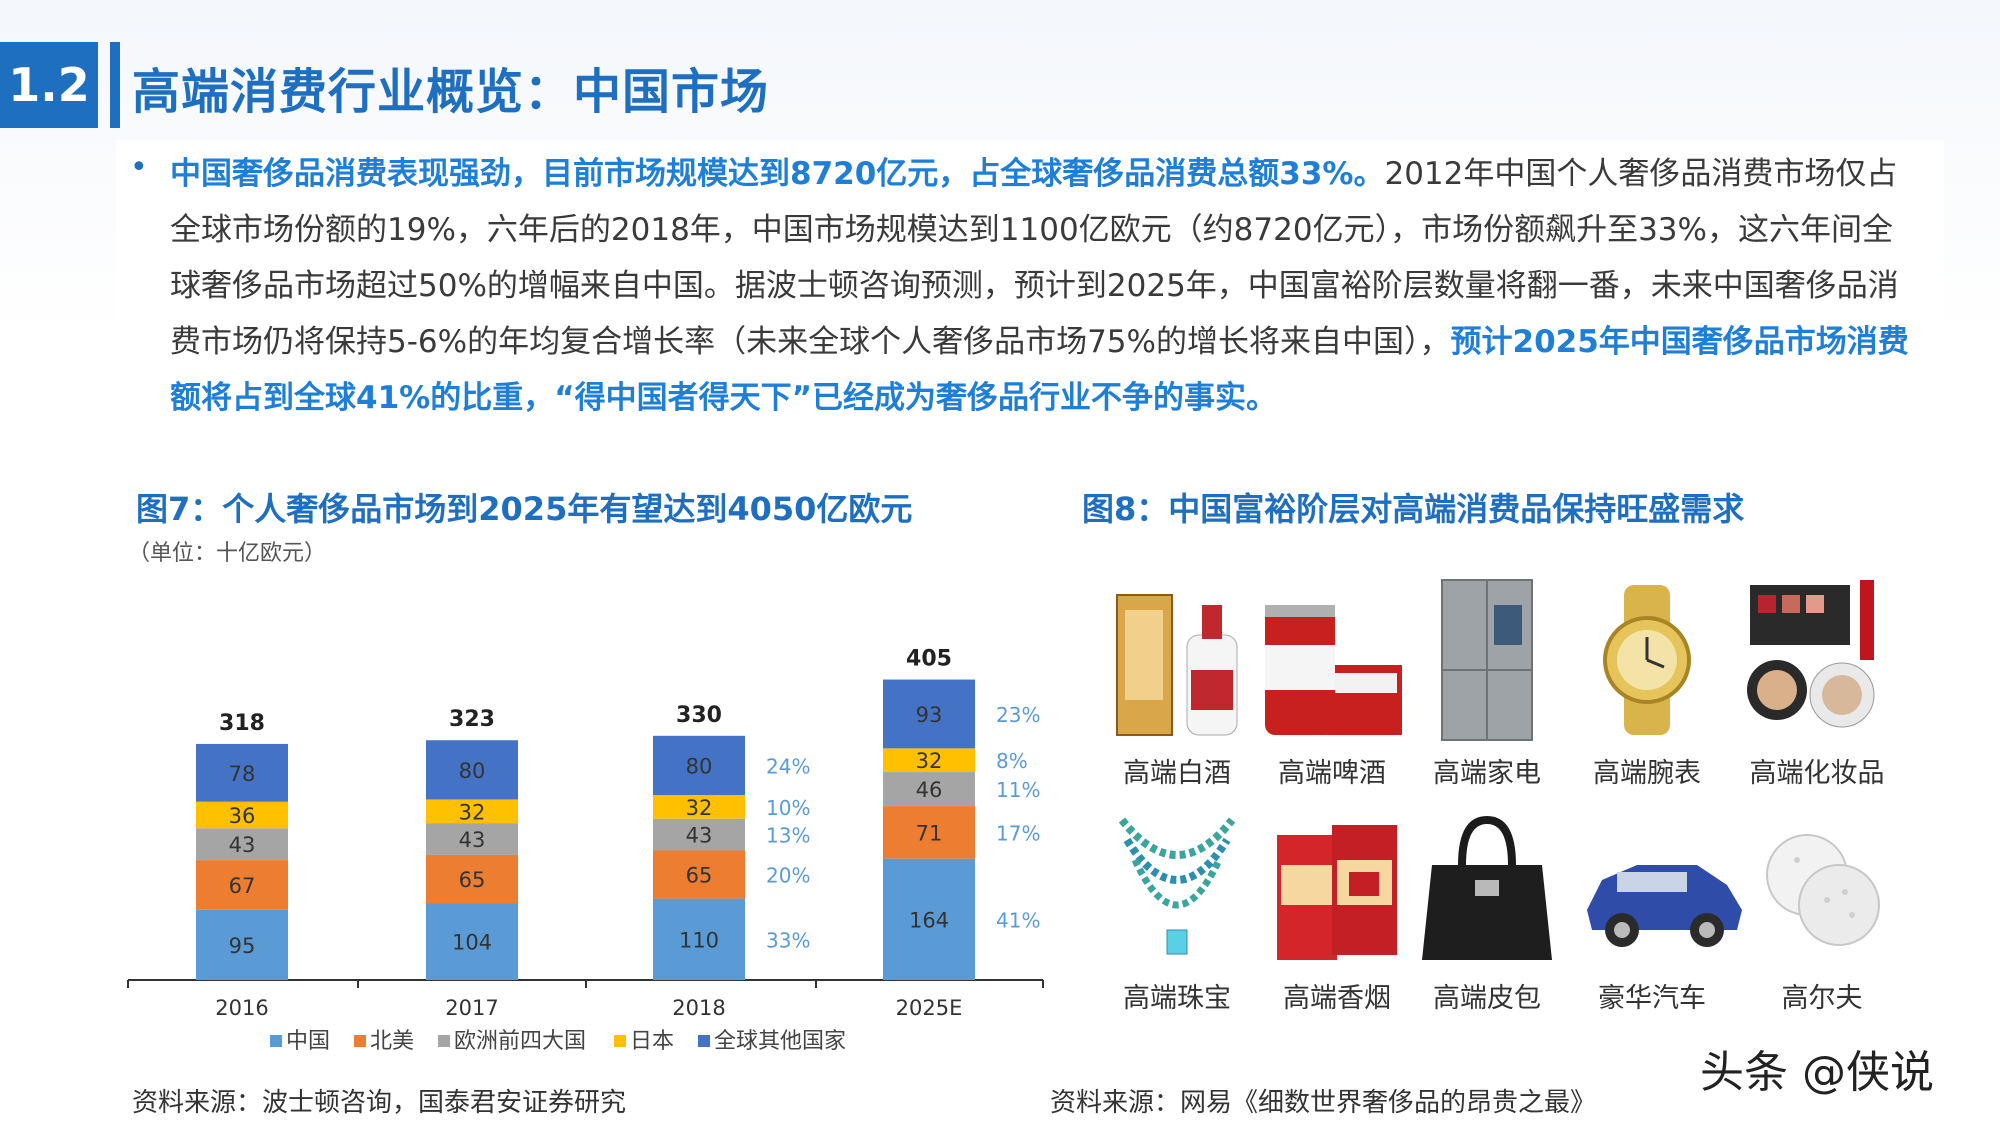  Describe the element at coordinates (524, 509) in the screenshot. I see `figure7-caption: 图7：个人奢侈品市场到2025年有望达到4050亿欧元` at that location.